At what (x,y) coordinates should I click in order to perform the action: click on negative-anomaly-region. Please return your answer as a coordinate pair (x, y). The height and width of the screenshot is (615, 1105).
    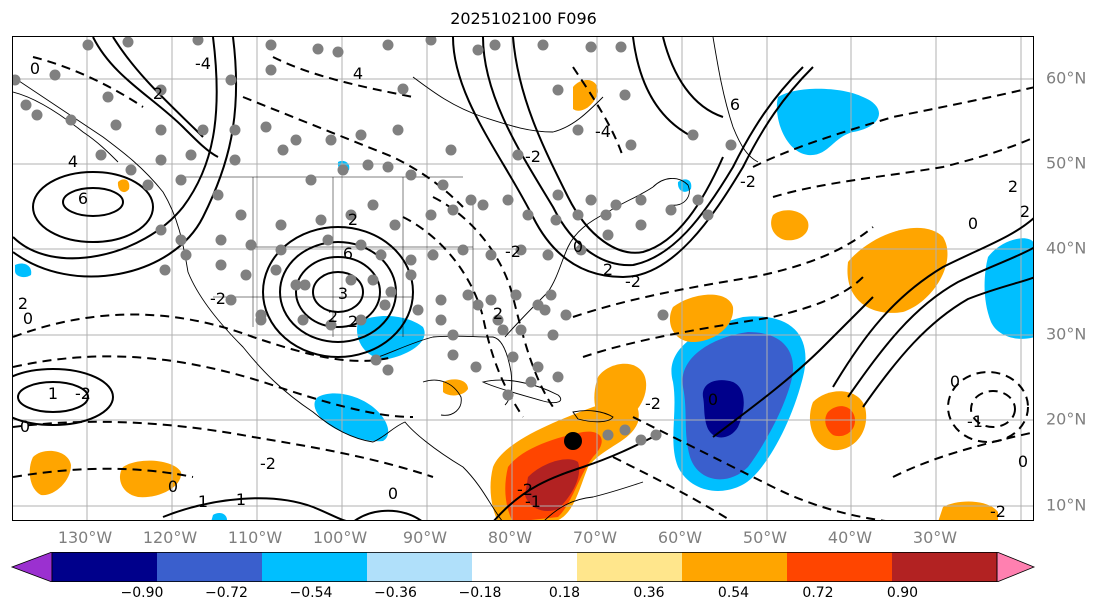
    Looking at the image, I should click on (23, 270).